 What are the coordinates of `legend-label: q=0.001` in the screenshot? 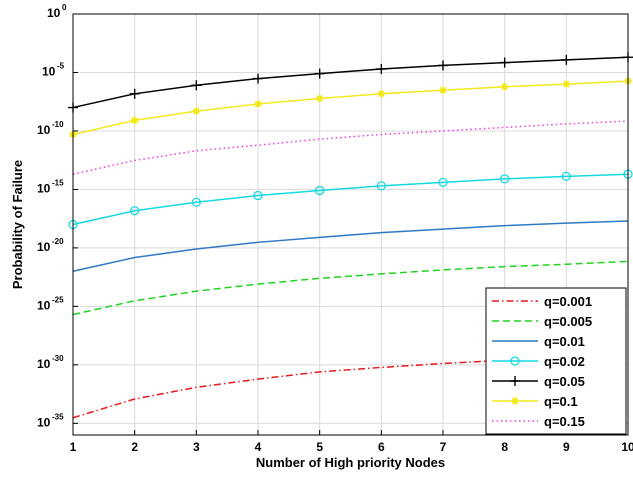 It's located at (568, 301).